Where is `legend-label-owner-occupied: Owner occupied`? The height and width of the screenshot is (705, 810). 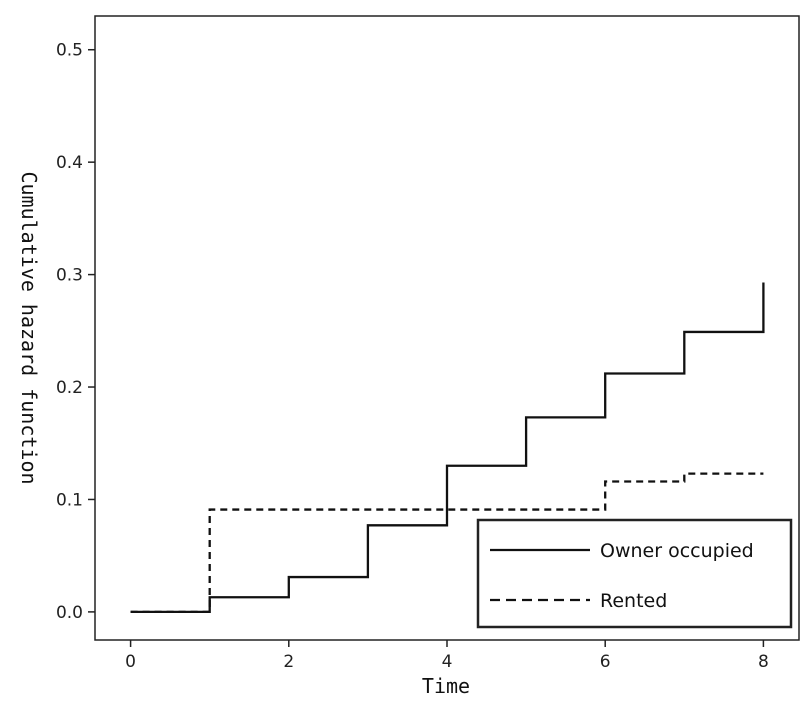
legend-label-owner-occupied: Owner occupied is located at coordinates (677, 551).